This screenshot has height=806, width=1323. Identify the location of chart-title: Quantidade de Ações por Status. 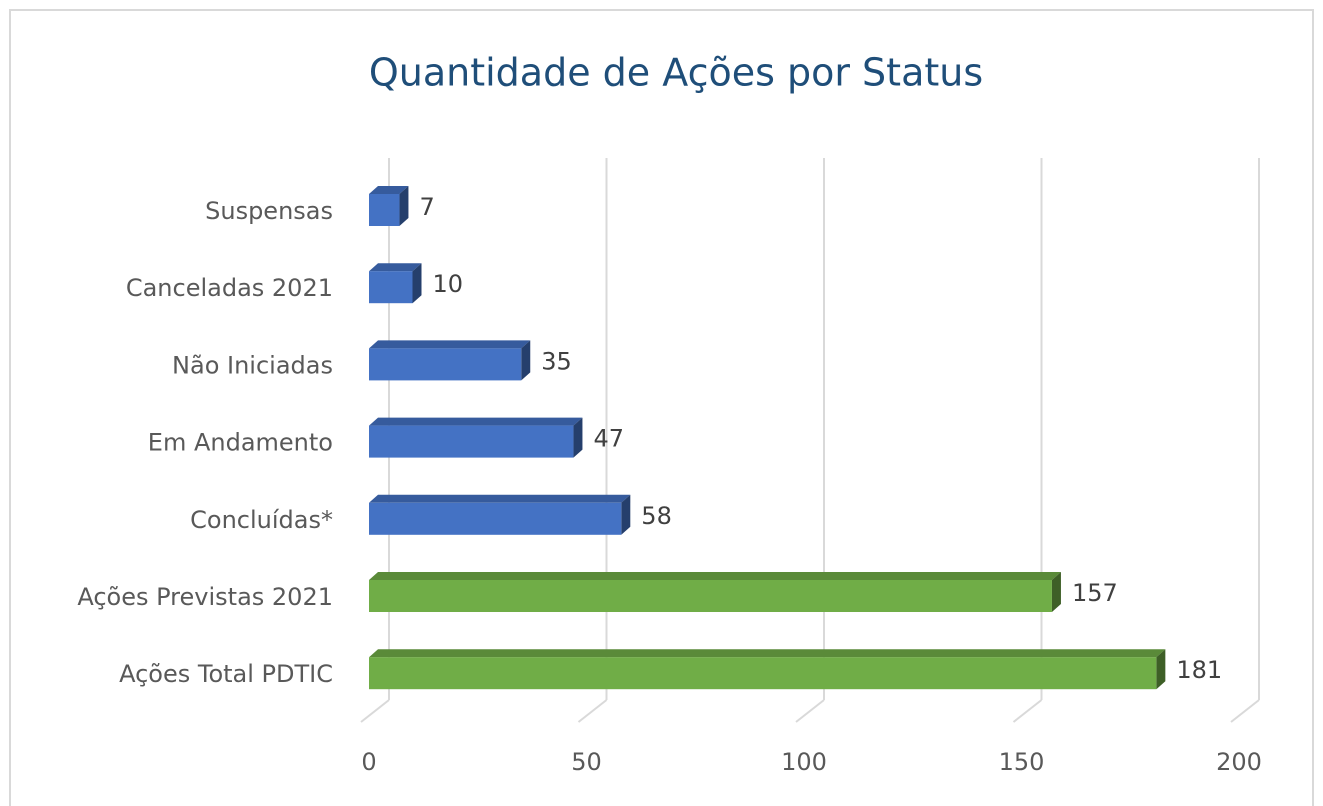
(676, 73).